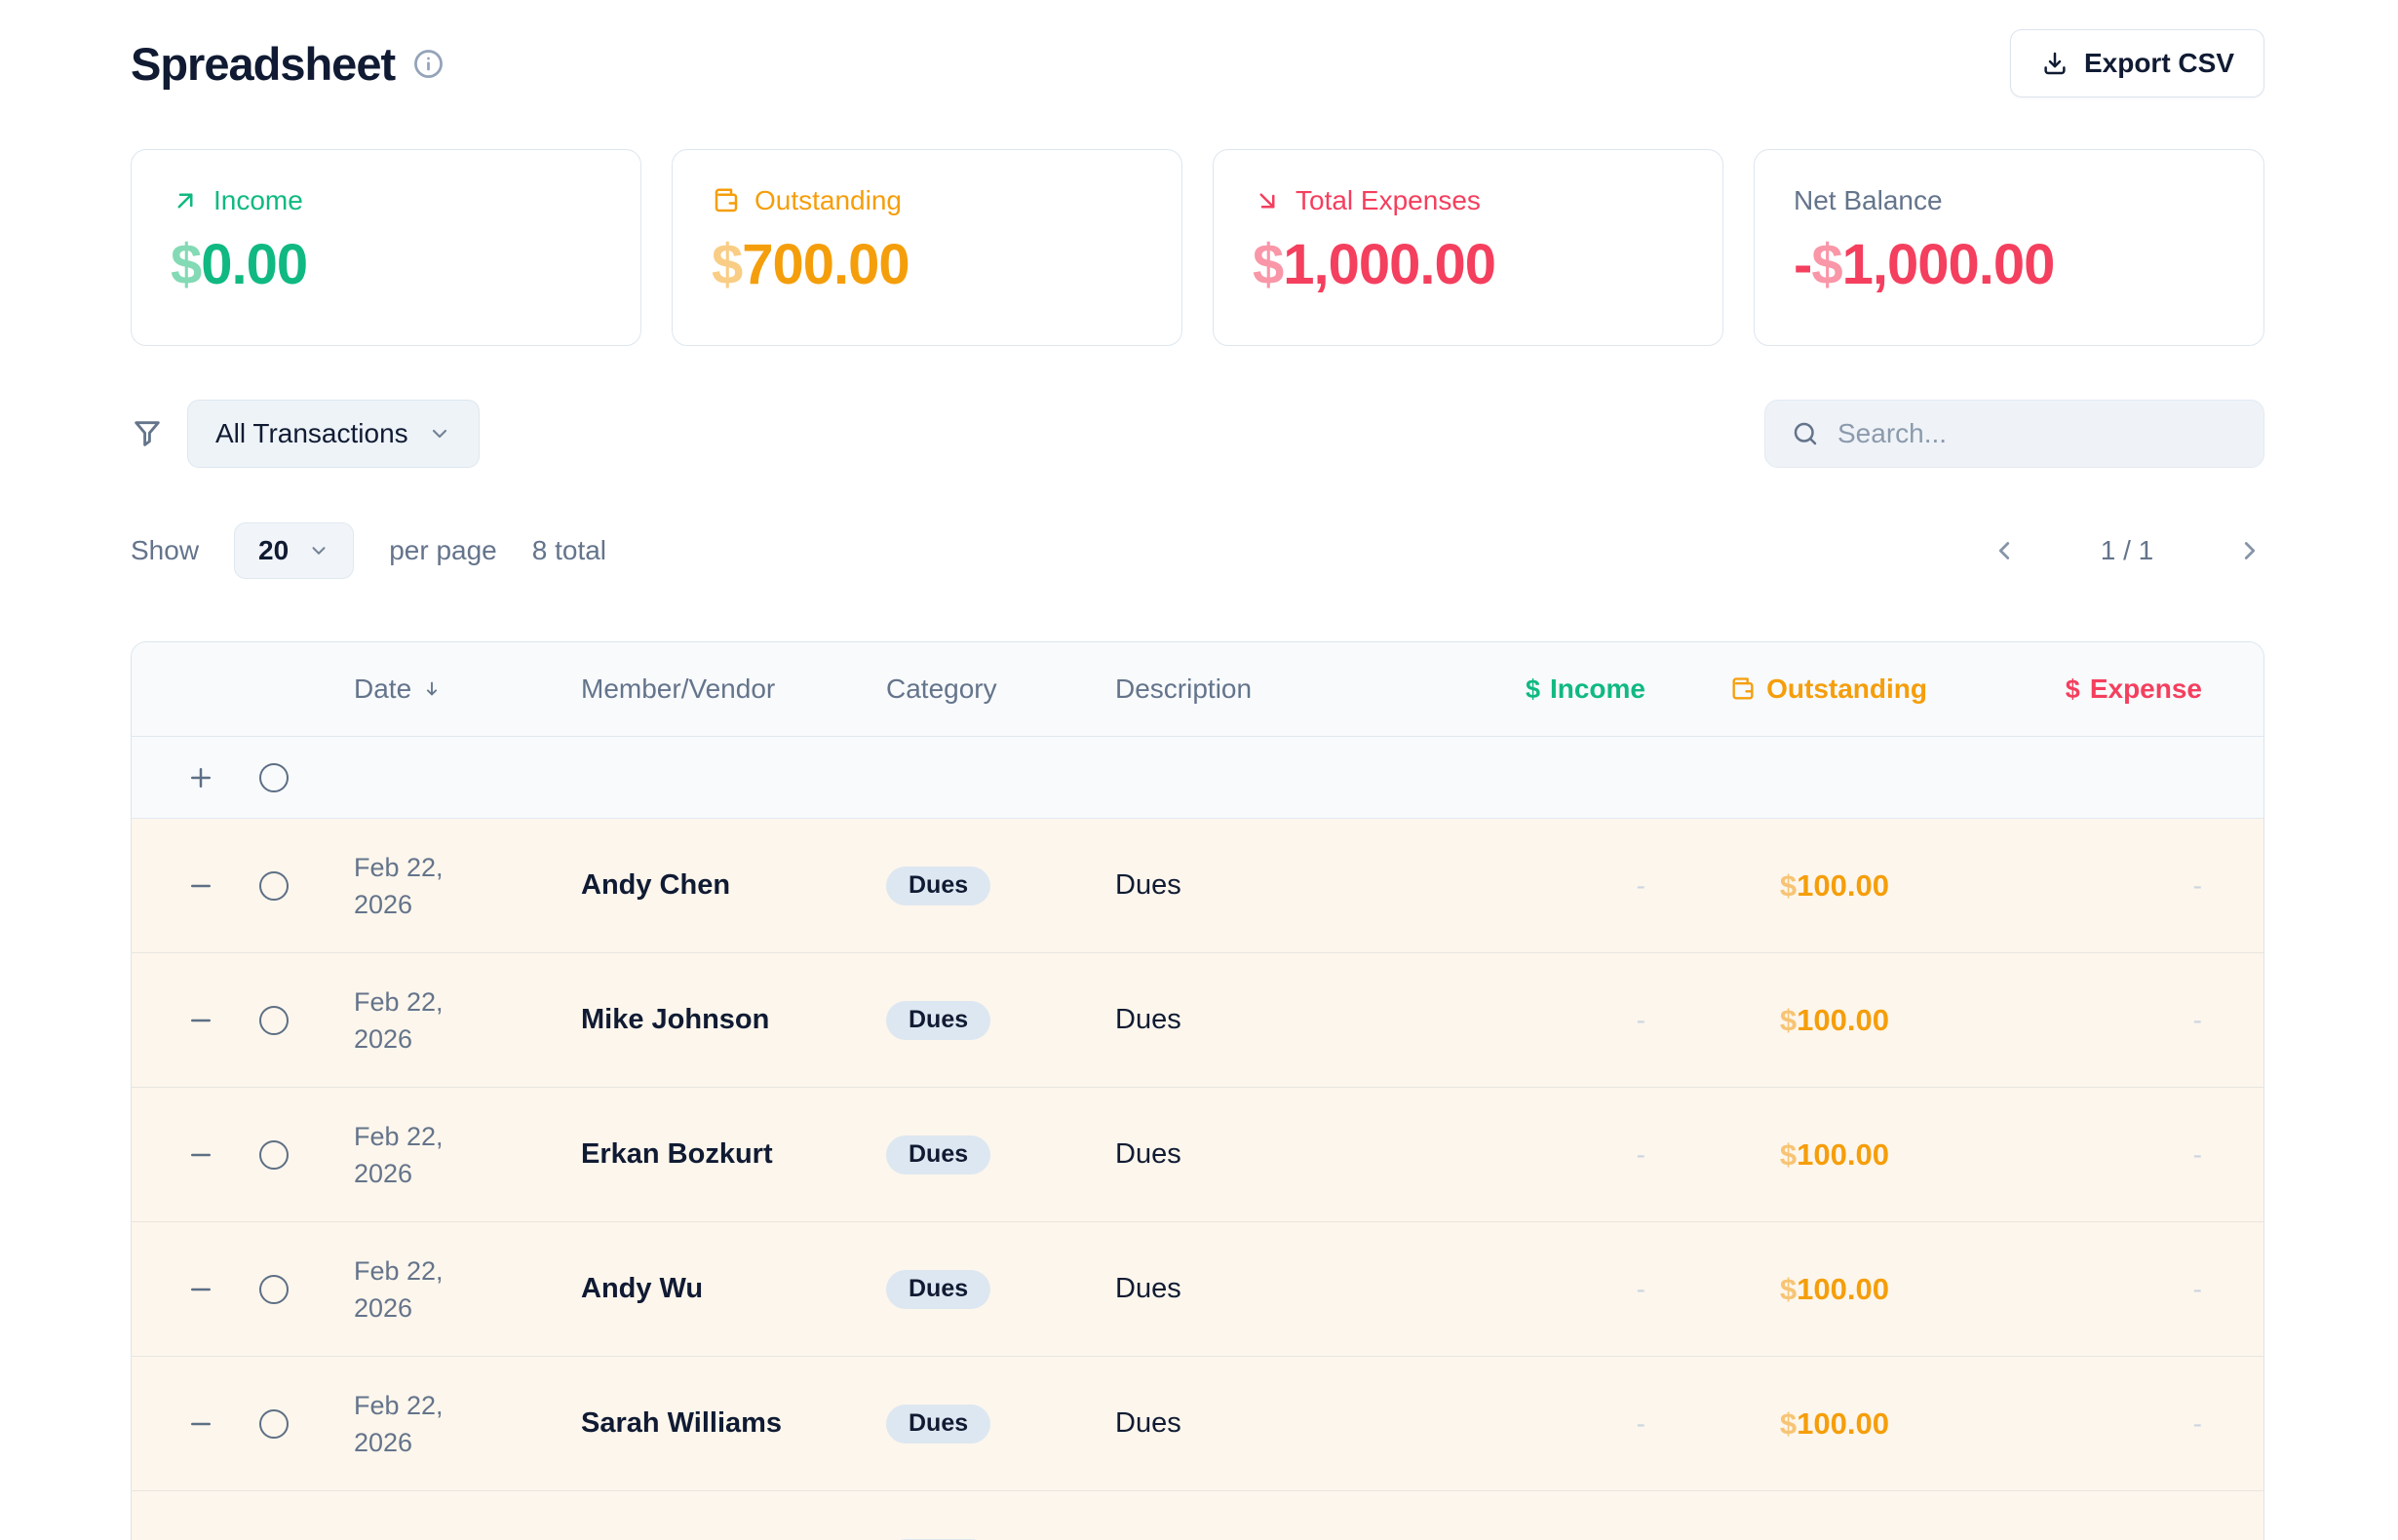 This screenshot has width=2398, height=1540. I want to click on search-input, so click(2038, 433).